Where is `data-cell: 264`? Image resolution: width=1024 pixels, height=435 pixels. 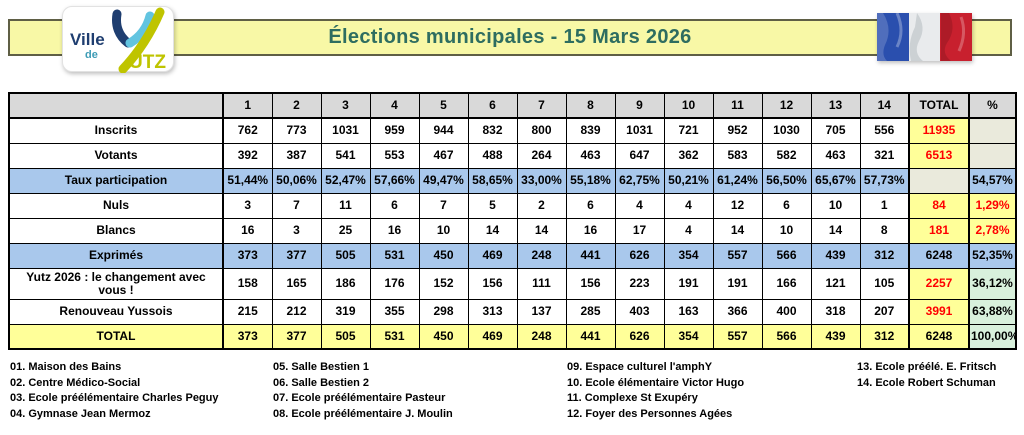
data-cell: 264 is located at coordinates (541, 155).